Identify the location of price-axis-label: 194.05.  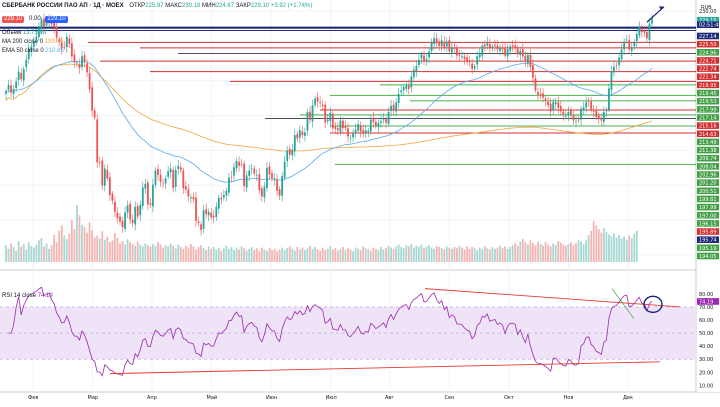
(708, 257).